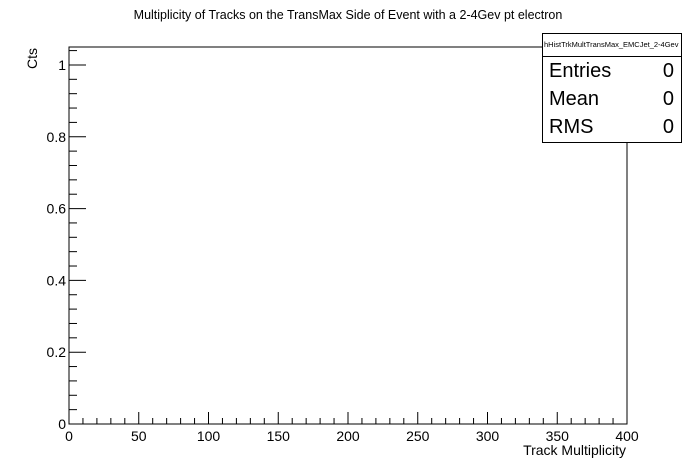 The height and width of the screenshot is (472, 696). What do you see at coordinates (69, 436) in the screenshot?
I see `x-tick-label: 0` at bounding box center [69, 436].